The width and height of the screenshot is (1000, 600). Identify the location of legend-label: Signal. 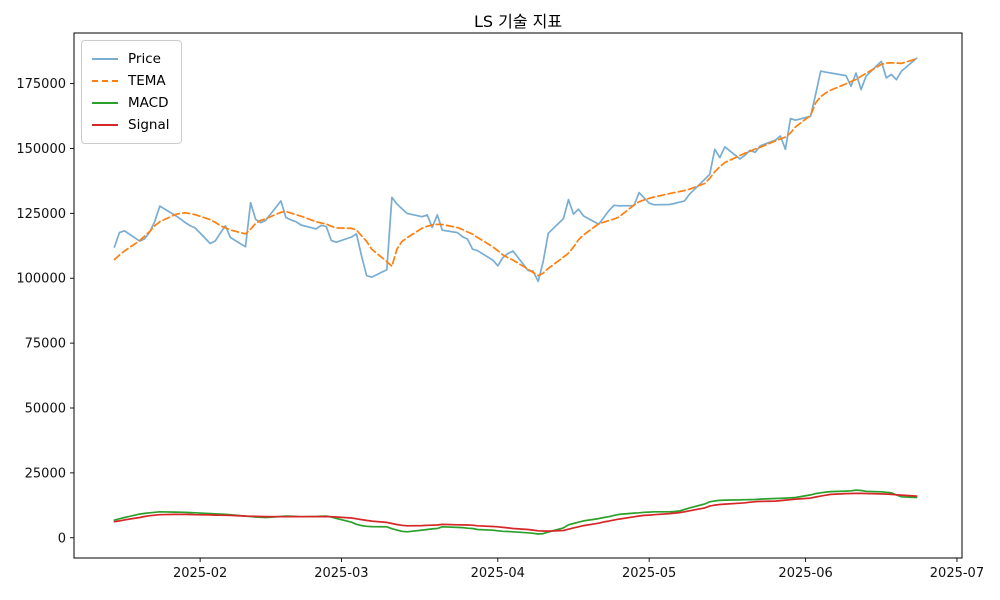
(149, 125).